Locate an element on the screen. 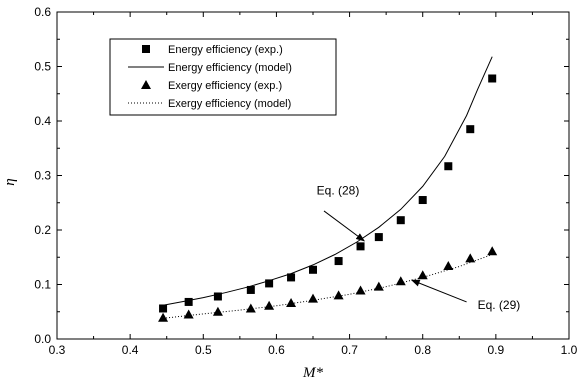 The height and width of the screenshot is (383, 581). x-tick-label: 0.4 is located at coordinates (130, 350).